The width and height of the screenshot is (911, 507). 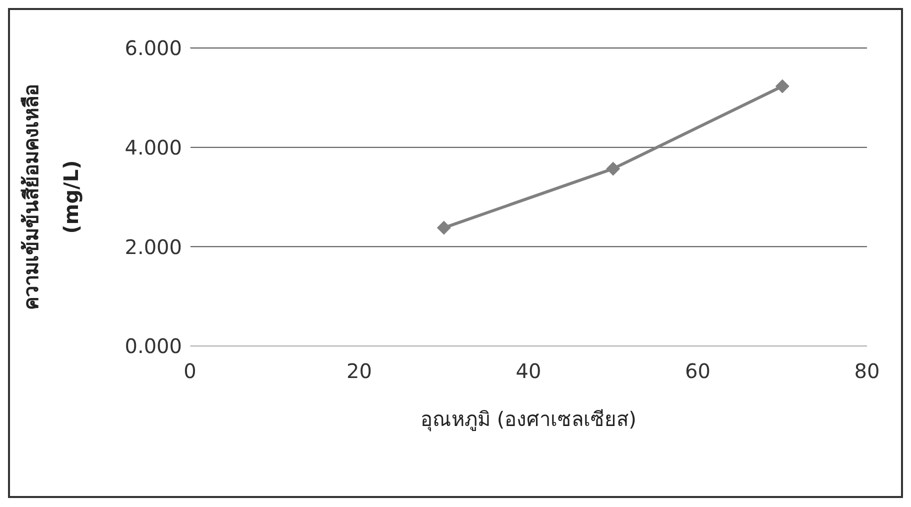 I want to click on x-tick-label: 20, so click(x=359, y=371).